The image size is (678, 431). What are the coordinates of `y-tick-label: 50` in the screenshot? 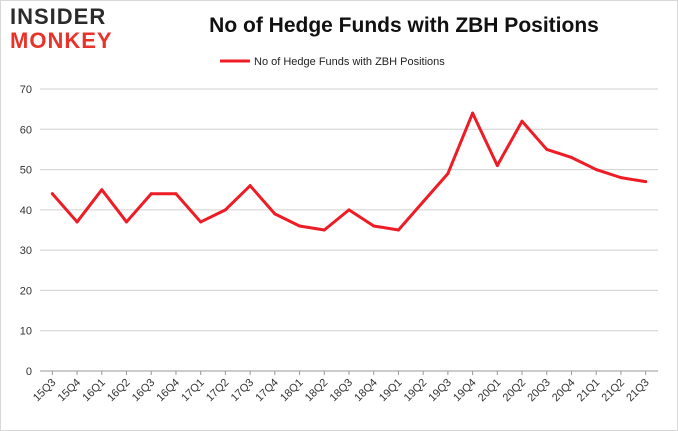 It's located at (26, 171).